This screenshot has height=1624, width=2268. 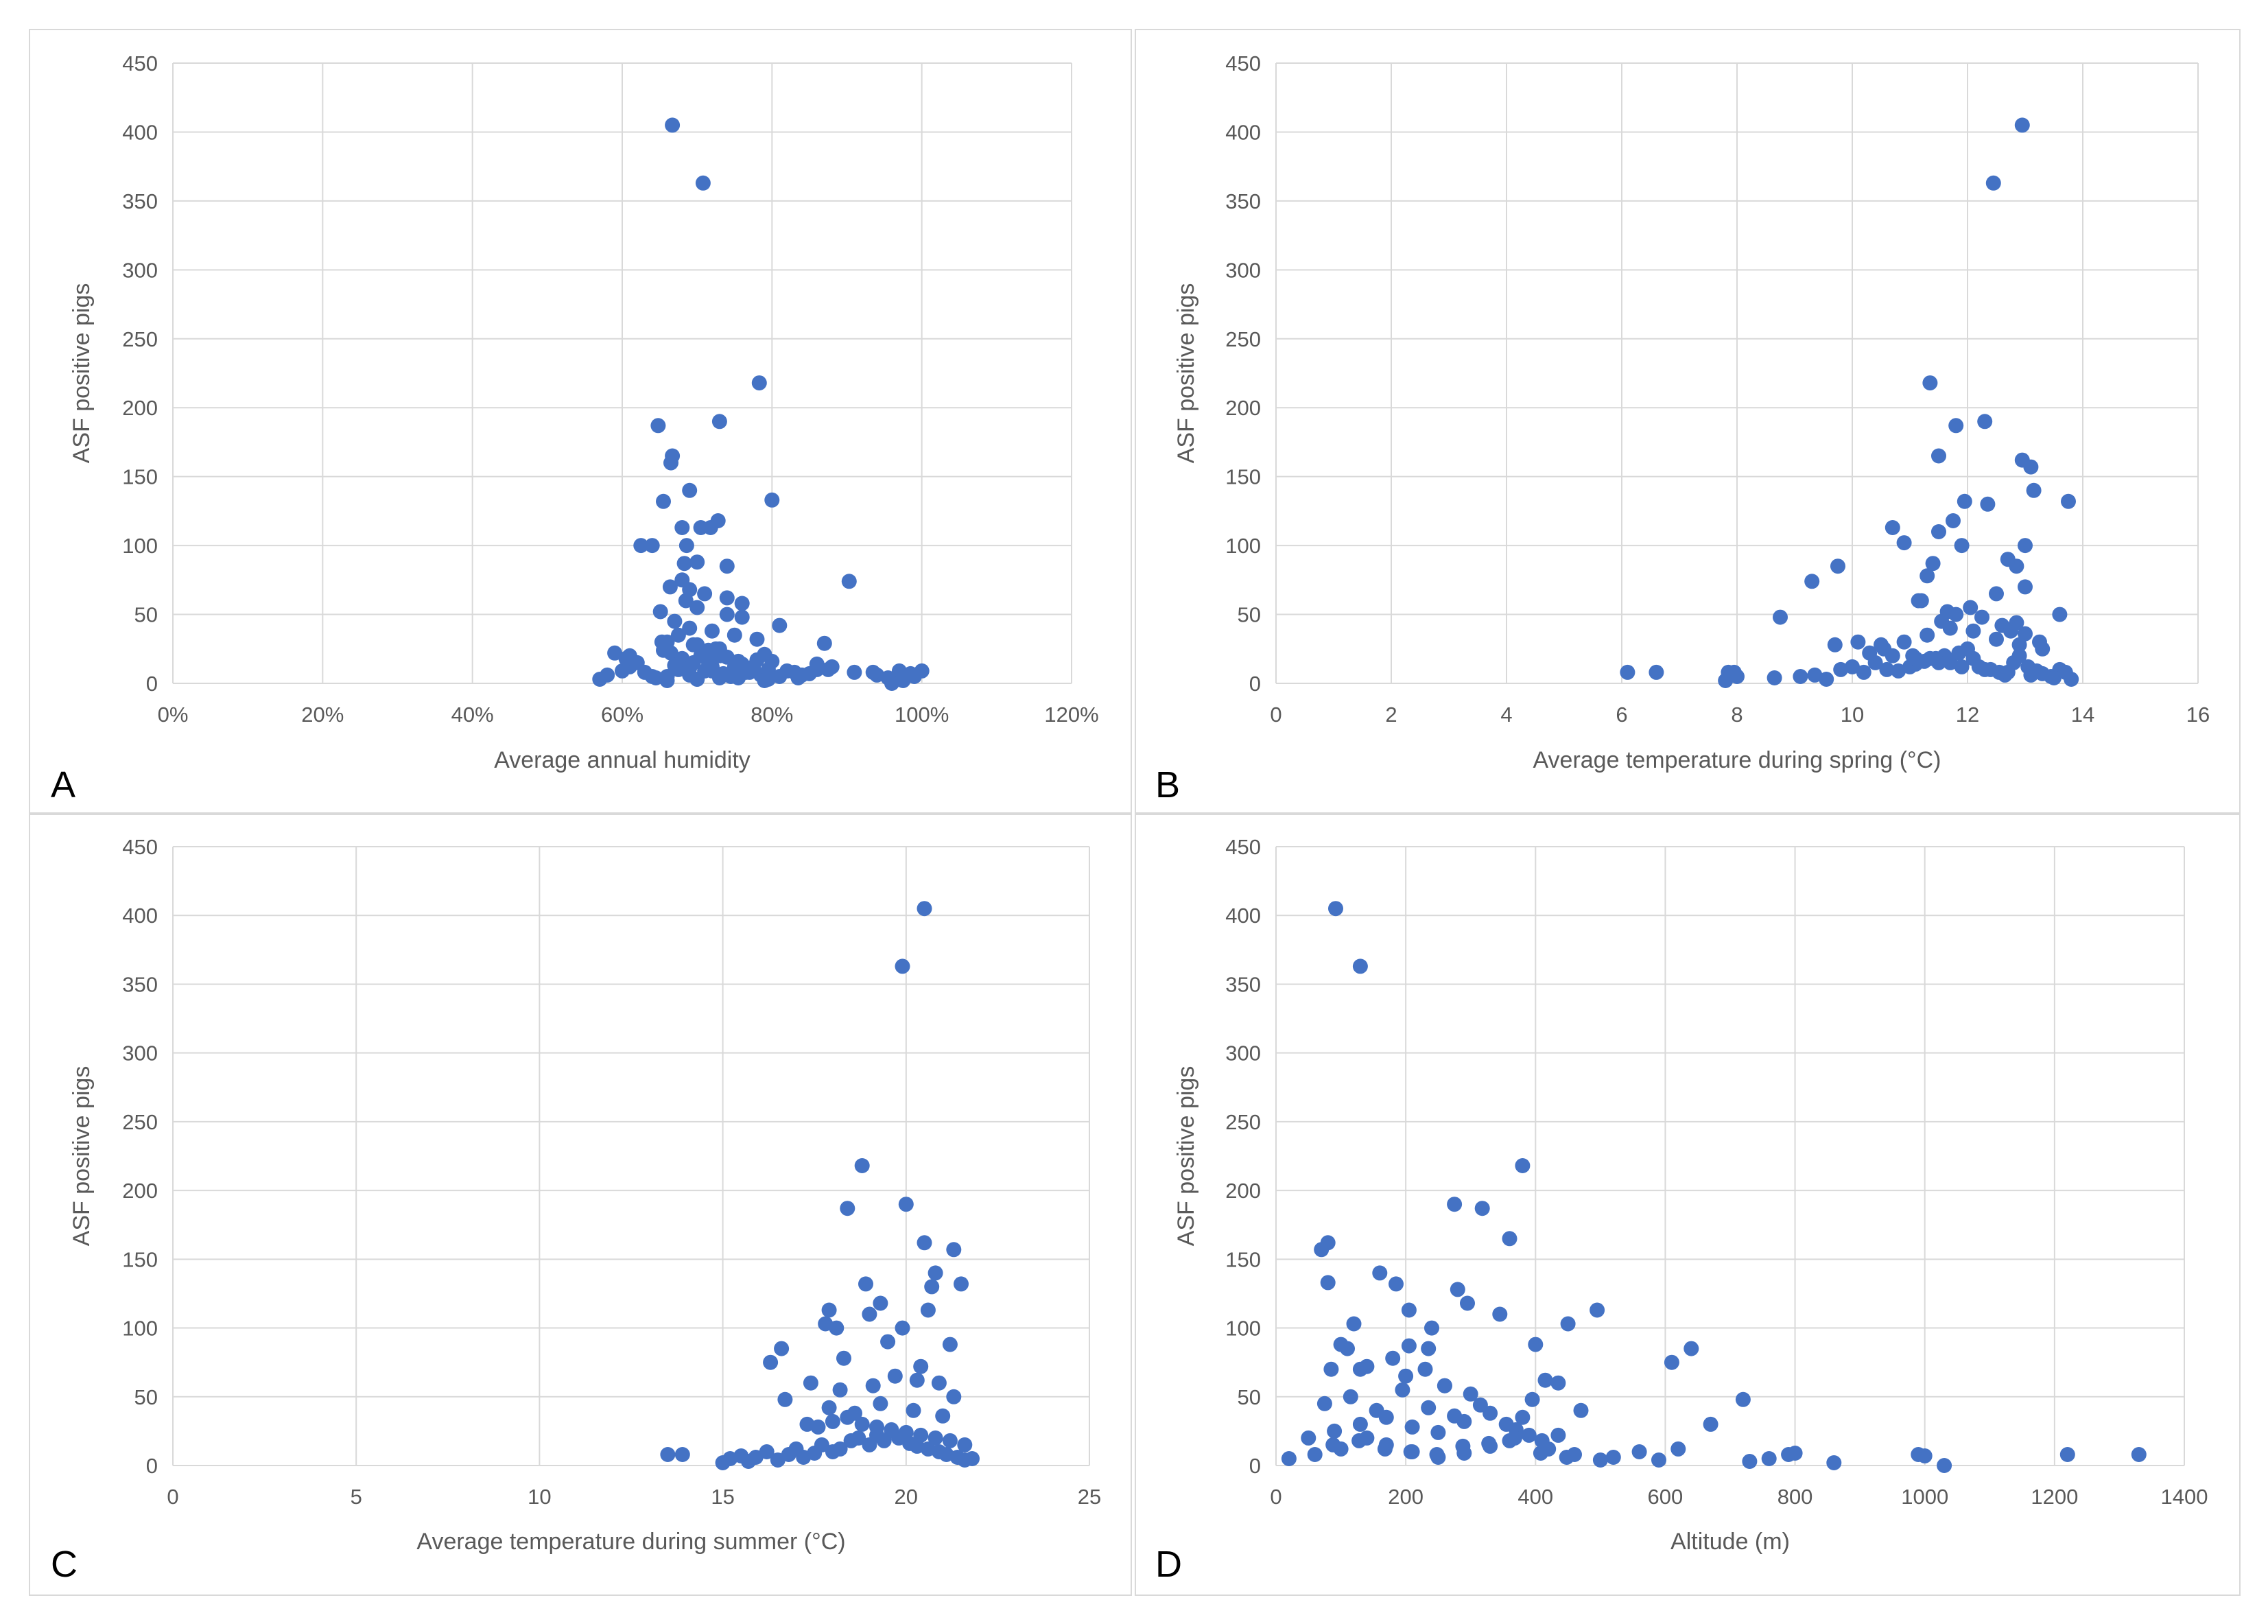 I want to click on chart-c-x-tick-label: 20, so click(x=906, y=1497).